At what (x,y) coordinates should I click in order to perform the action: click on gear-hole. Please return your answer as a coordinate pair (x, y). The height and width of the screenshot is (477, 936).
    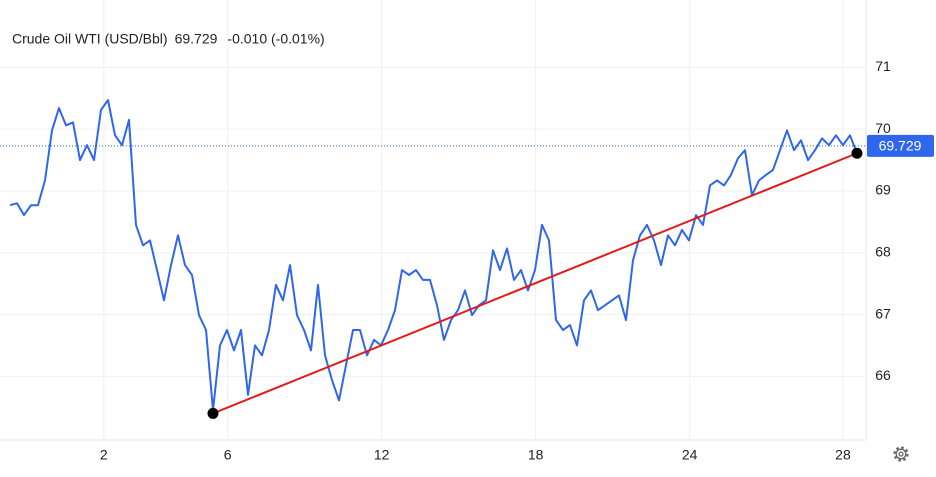
    Looking at the image, I should click on (901, 454).